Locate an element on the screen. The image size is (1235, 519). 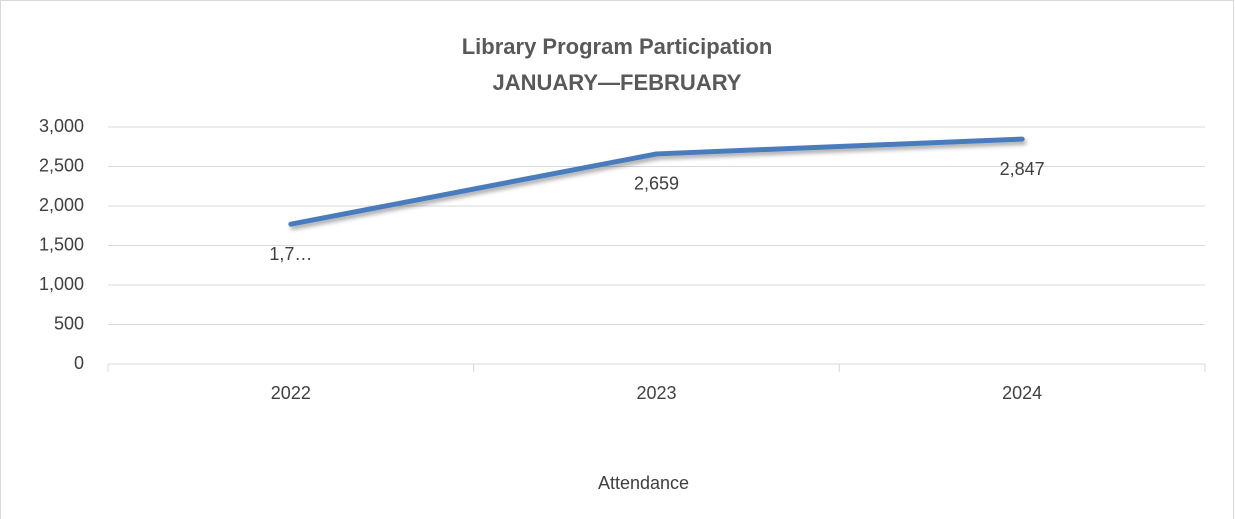
legend-label: Attendance is located at coordinates (643, 483).